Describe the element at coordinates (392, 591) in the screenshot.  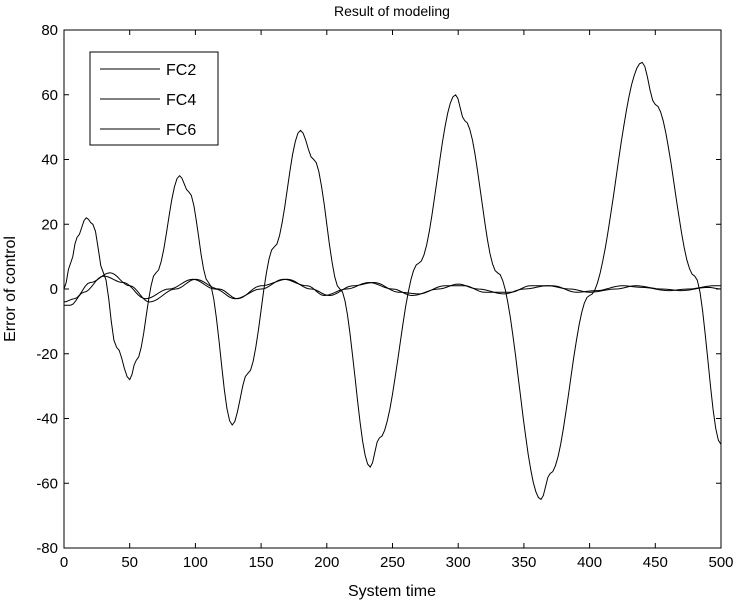
I see `x-axis-label: System time` at that location.